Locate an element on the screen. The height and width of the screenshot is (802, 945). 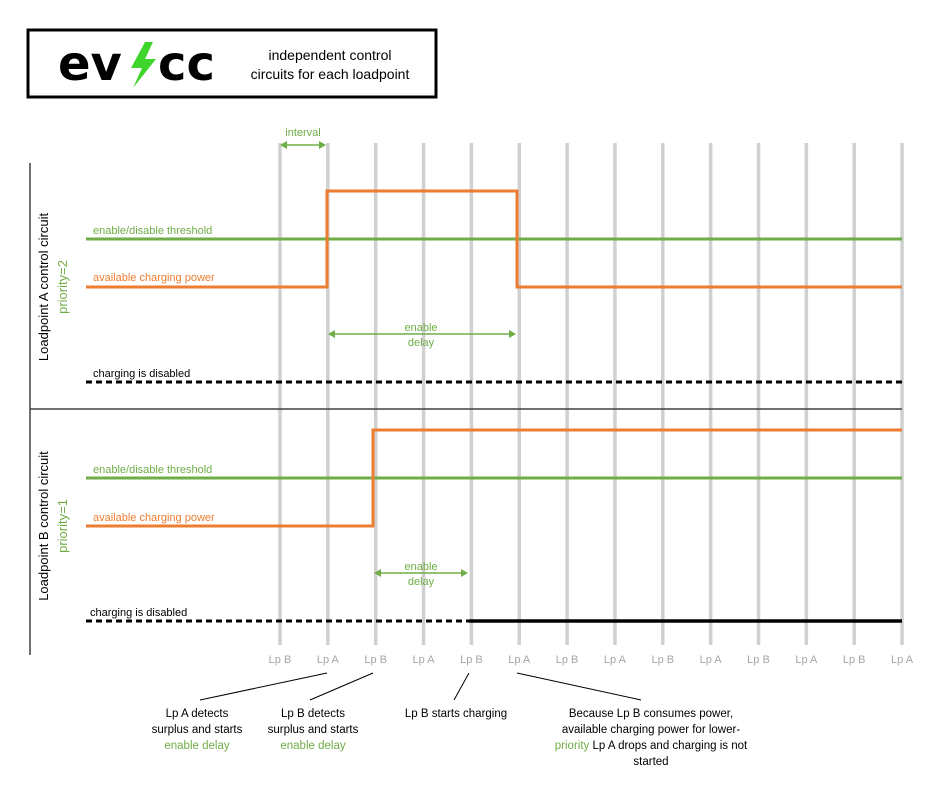
annotation-1-line: enable delay is located at coordinates (196, 746).